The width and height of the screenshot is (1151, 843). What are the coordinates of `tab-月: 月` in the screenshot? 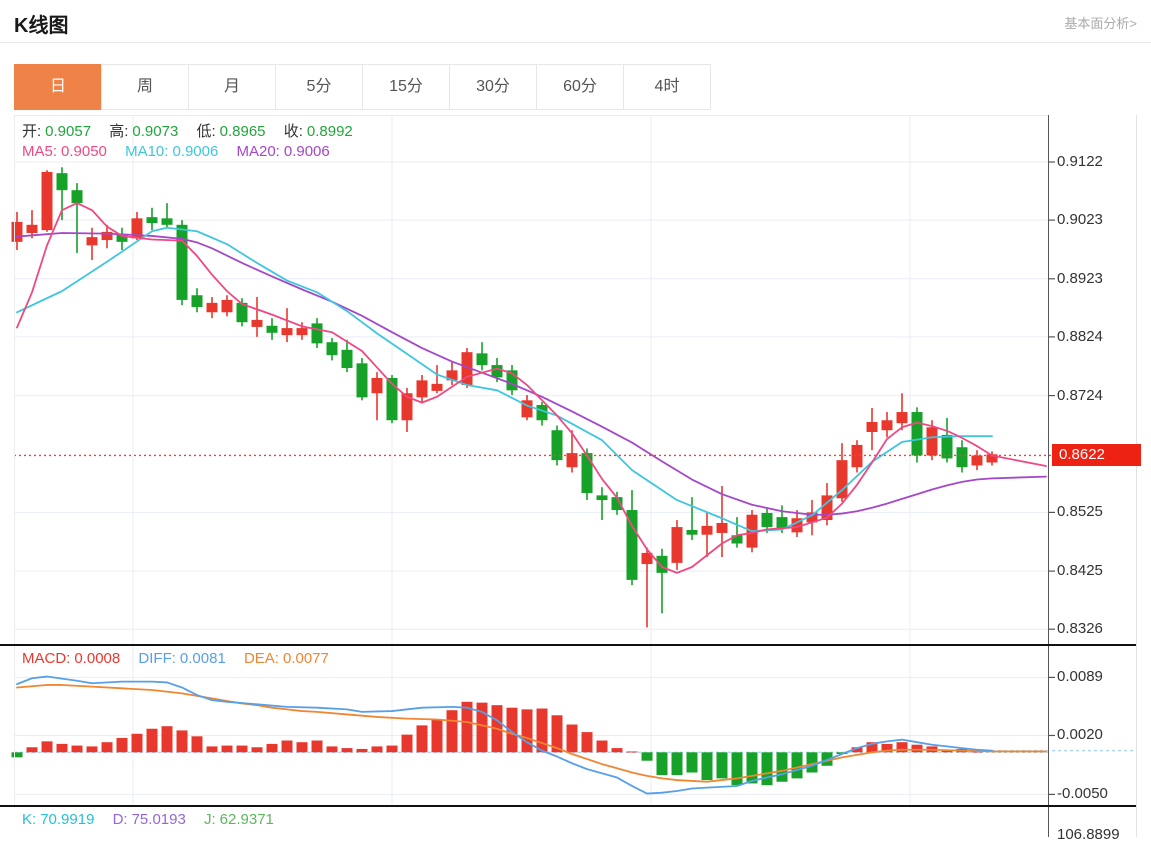 It's located at (232, 87).